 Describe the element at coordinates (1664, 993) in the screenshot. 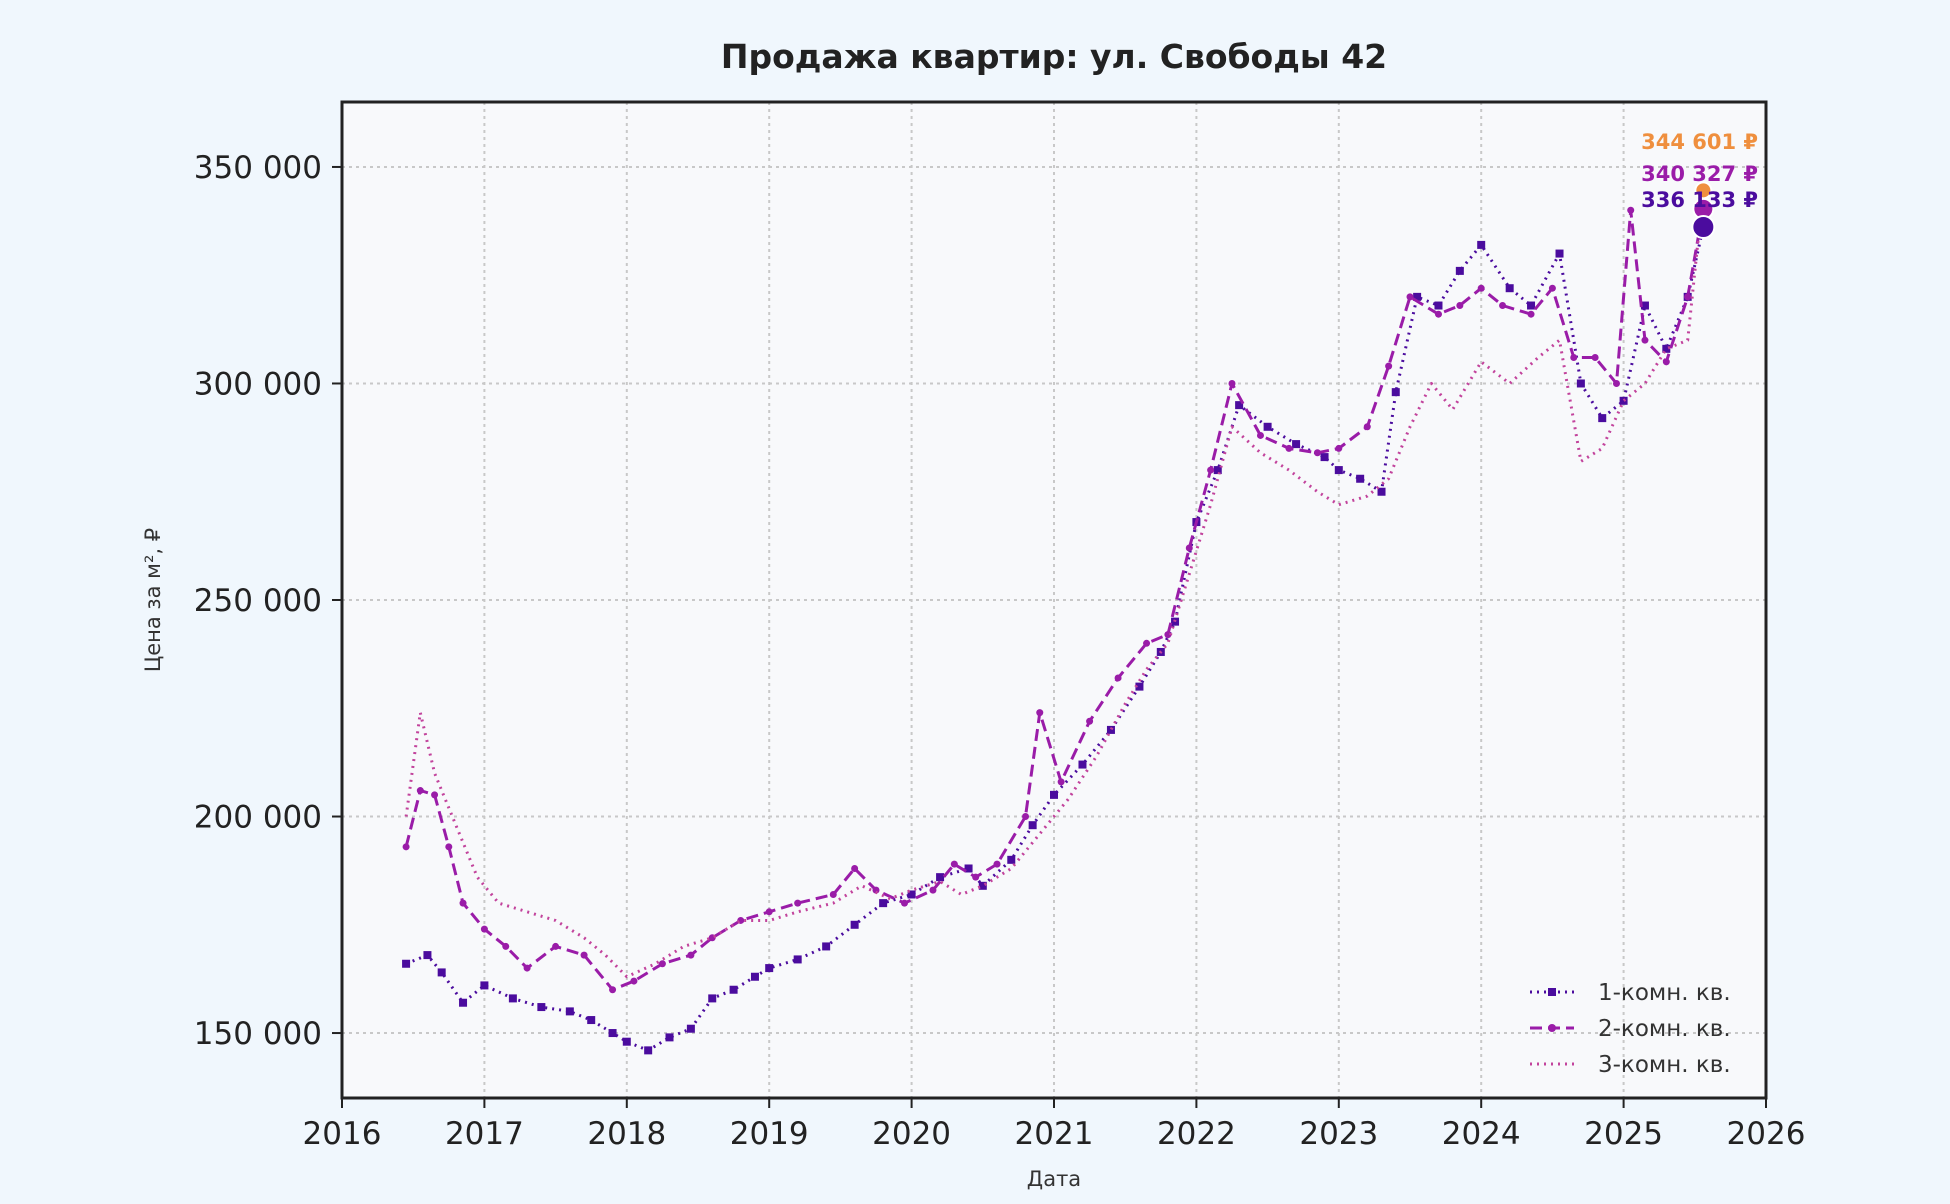

I see `legend-label-1: 1-комн. кв.` at that location.